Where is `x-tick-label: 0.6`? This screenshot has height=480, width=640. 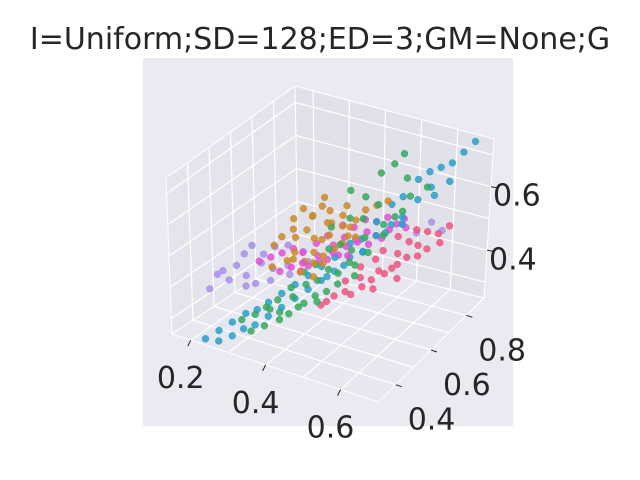
x-tick-label: 0.6 is located at coordinates (331, 428).